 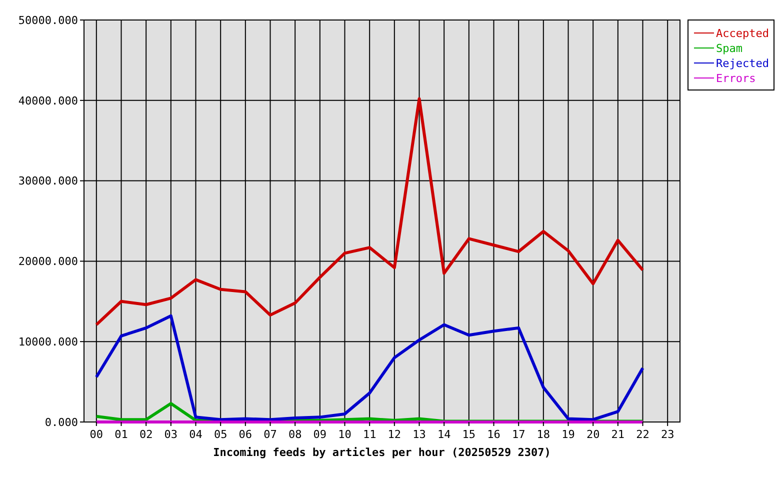 What do you see at coordinates (618, 434) in the screenshot?
I see `x-tick-label: 21` at bounding box center [618, 434].